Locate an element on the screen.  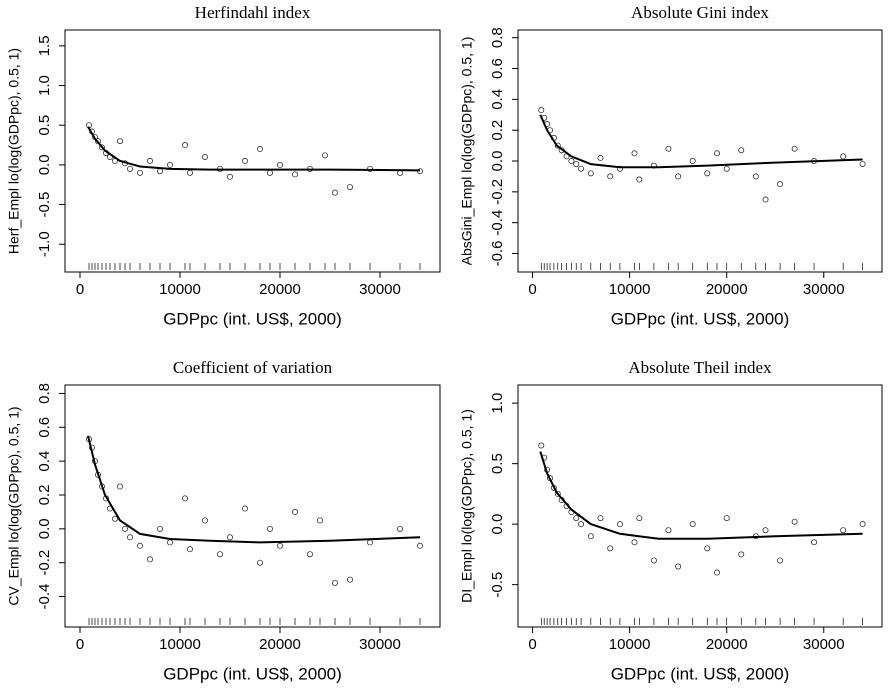
x-axis-label: GDPpc (int. US$, 2000) is located at coordinates (252, 318).